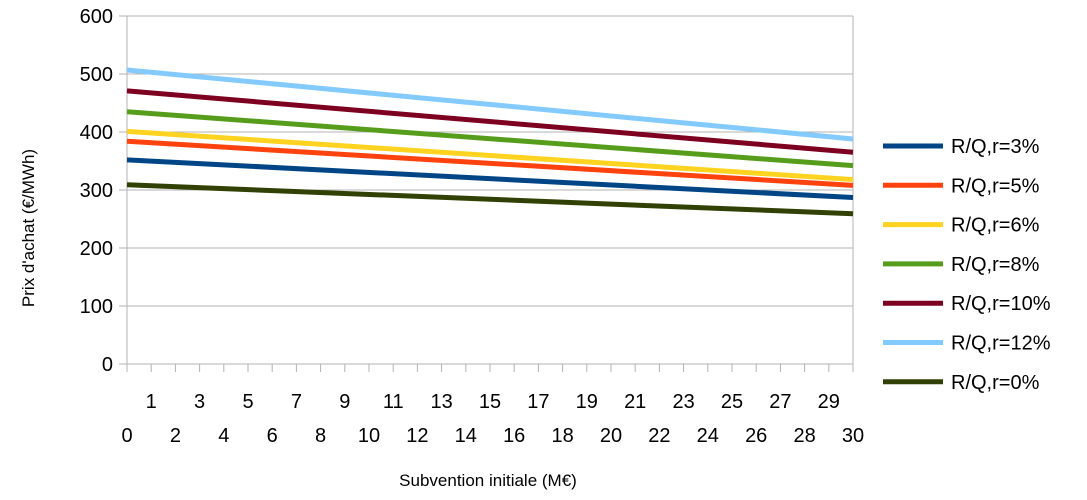 This screenshot has height=500, width=1087. What do you see at coordinates (635, 402) in the screenshot?
I see `x-tick-label: 21` at bounding box center [635, 402].